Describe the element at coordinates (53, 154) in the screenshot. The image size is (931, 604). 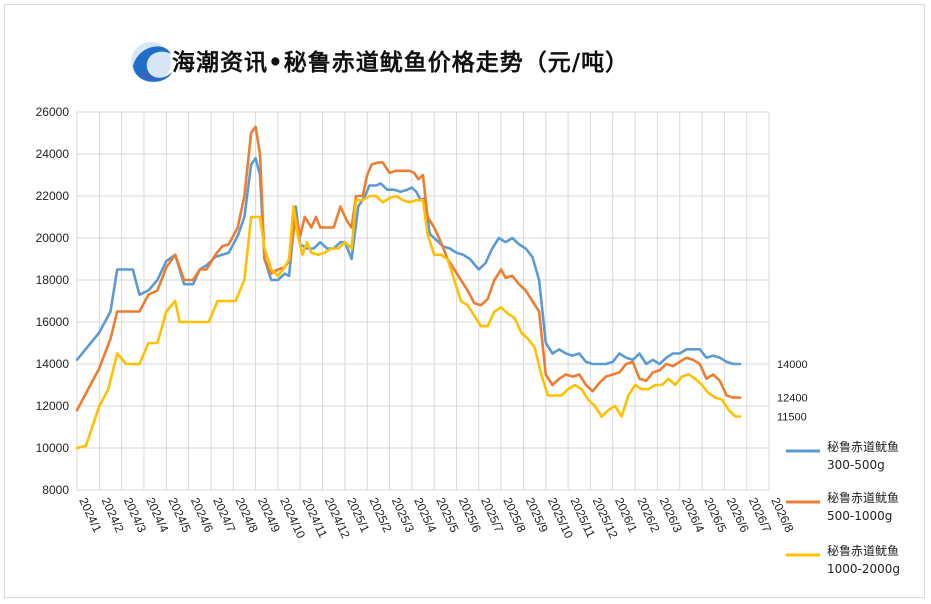
I see `y-tick-label: 24000` at that location.